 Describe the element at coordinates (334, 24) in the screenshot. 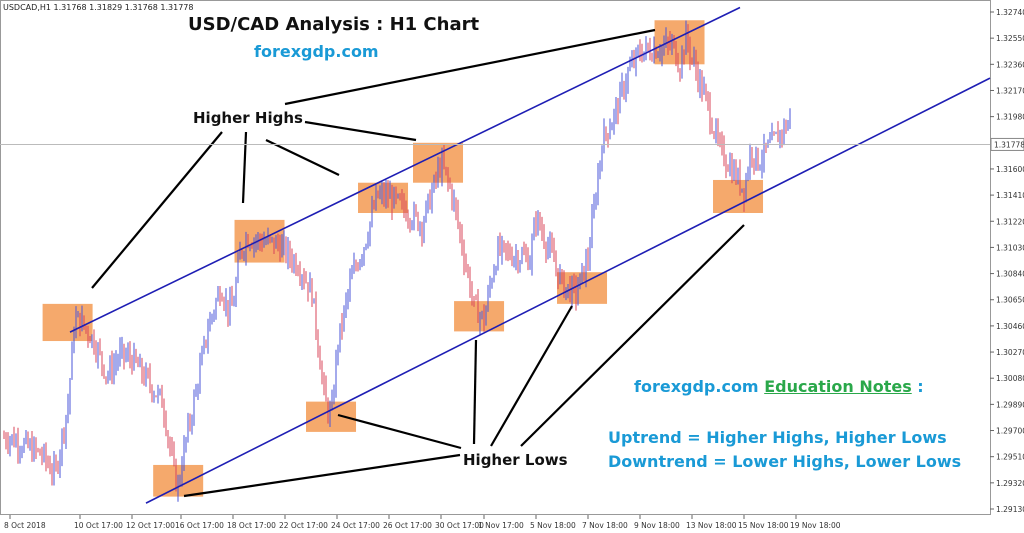

I see `chart-title: USD/CAD Analysis : H1 Chart` at that location.